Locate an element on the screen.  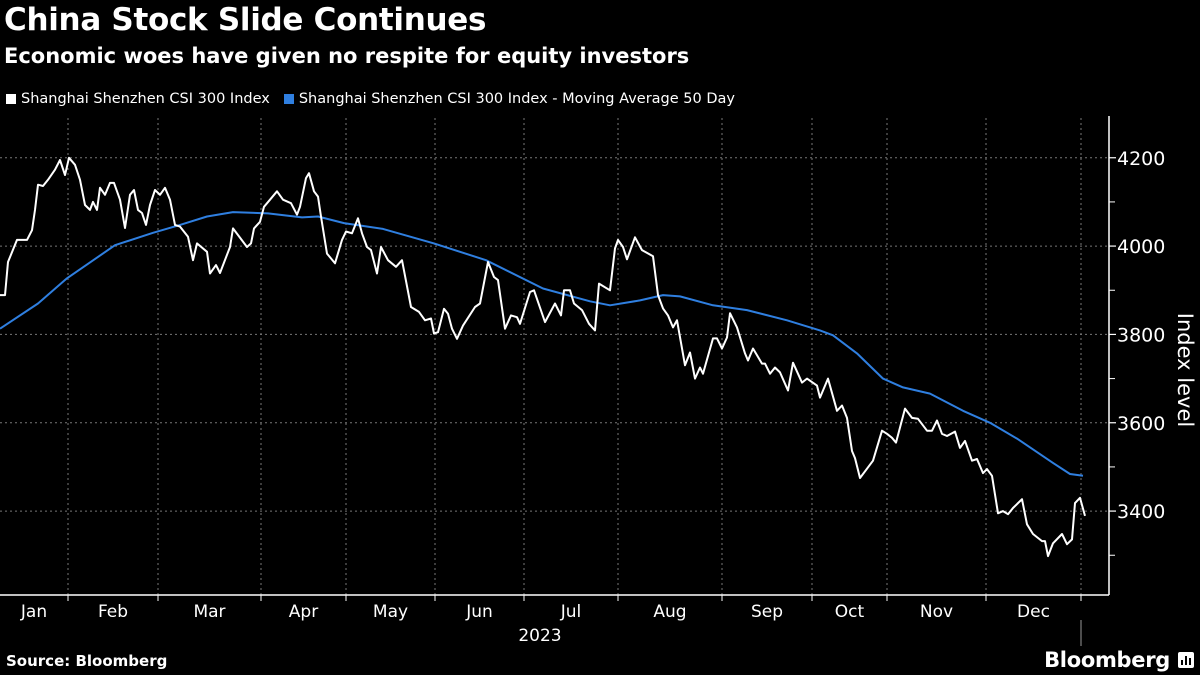
x-tick-label-dec: Dec is located at coordinates (1033, 612).